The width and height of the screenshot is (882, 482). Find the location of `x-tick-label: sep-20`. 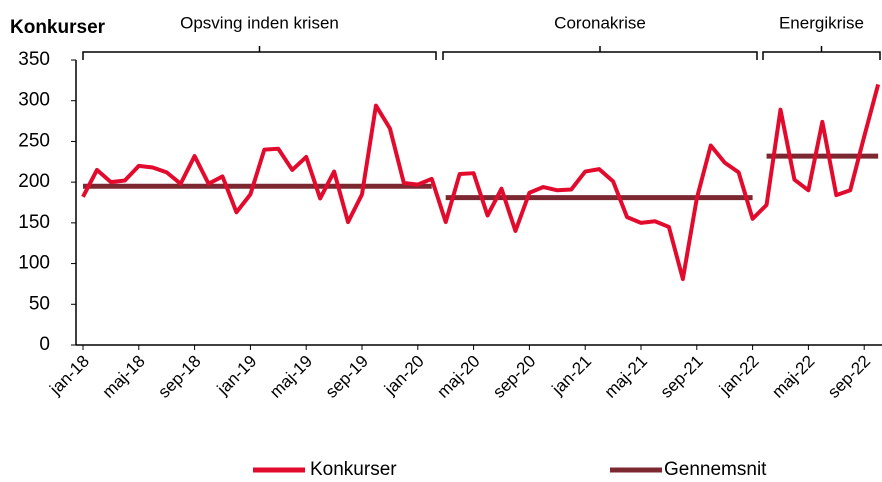

x-tick-label: sep-20 is located at coordinates (514, 377).